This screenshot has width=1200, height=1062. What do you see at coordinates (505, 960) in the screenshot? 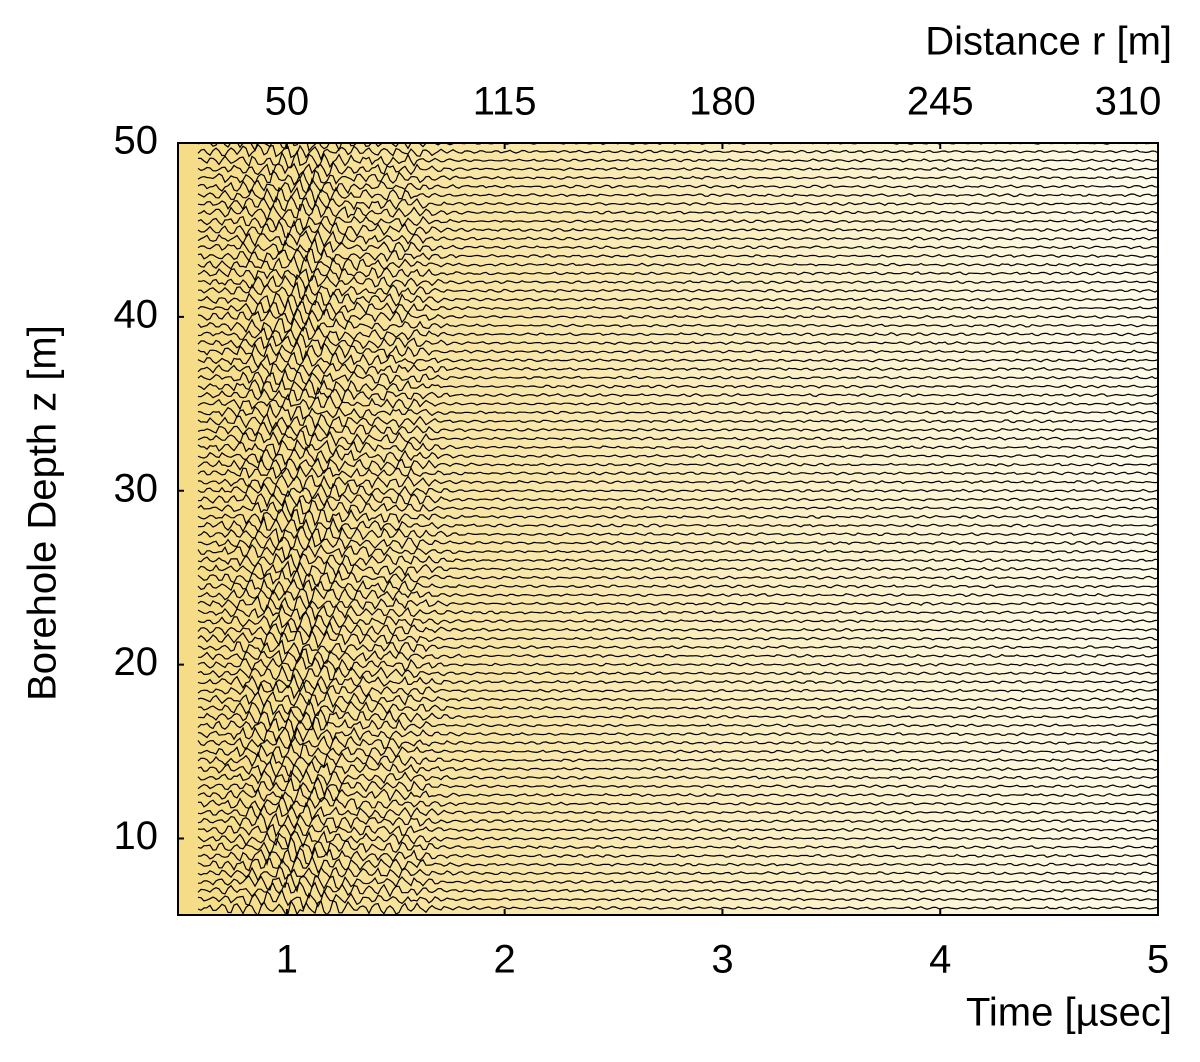
I see `x-tick-label: 2` at bounding box center [505, 960].